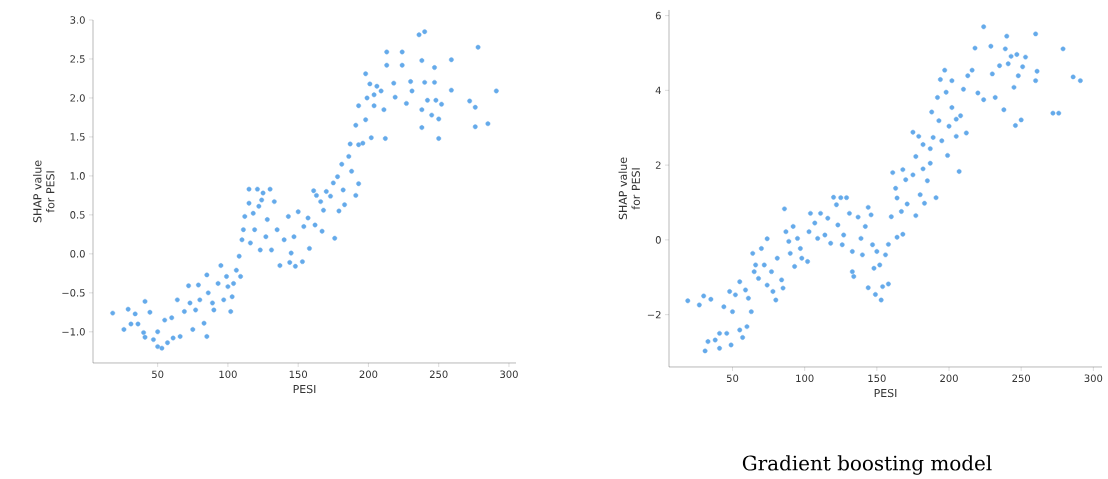  I want to click on y-tick-label: 4, so click(658, 90).